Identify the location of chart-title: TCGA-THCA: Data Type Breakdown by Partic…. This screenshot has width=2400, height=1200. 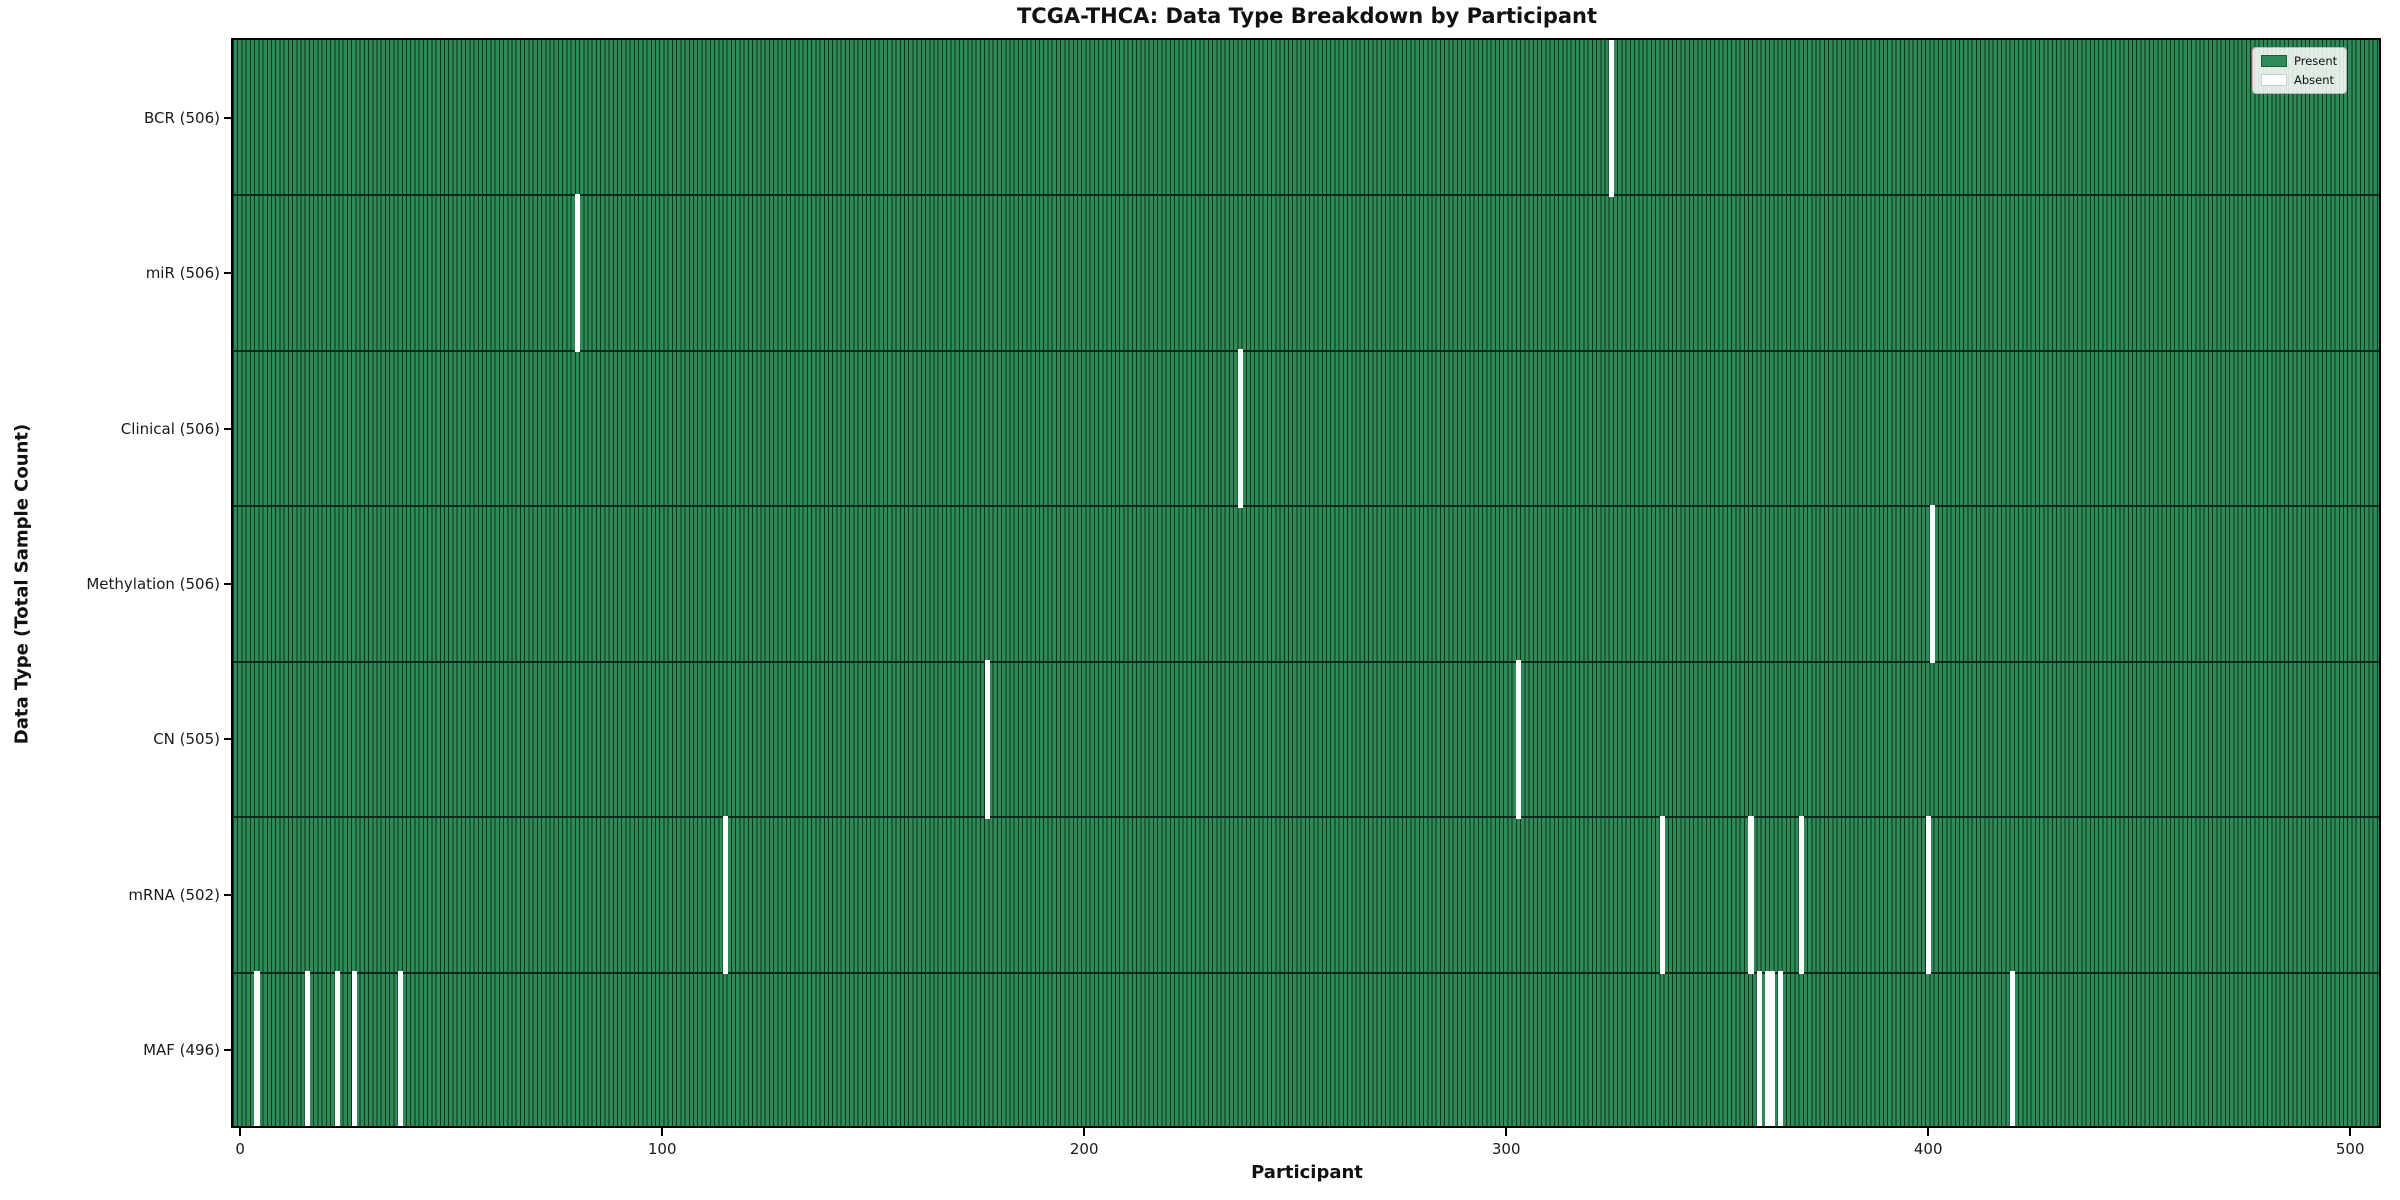
(1307, 16).